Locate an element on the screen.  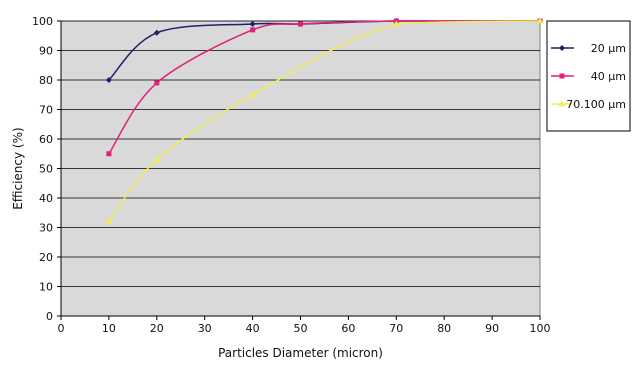
legend-item-2: 40 µm is located at coordinates (588, 76).